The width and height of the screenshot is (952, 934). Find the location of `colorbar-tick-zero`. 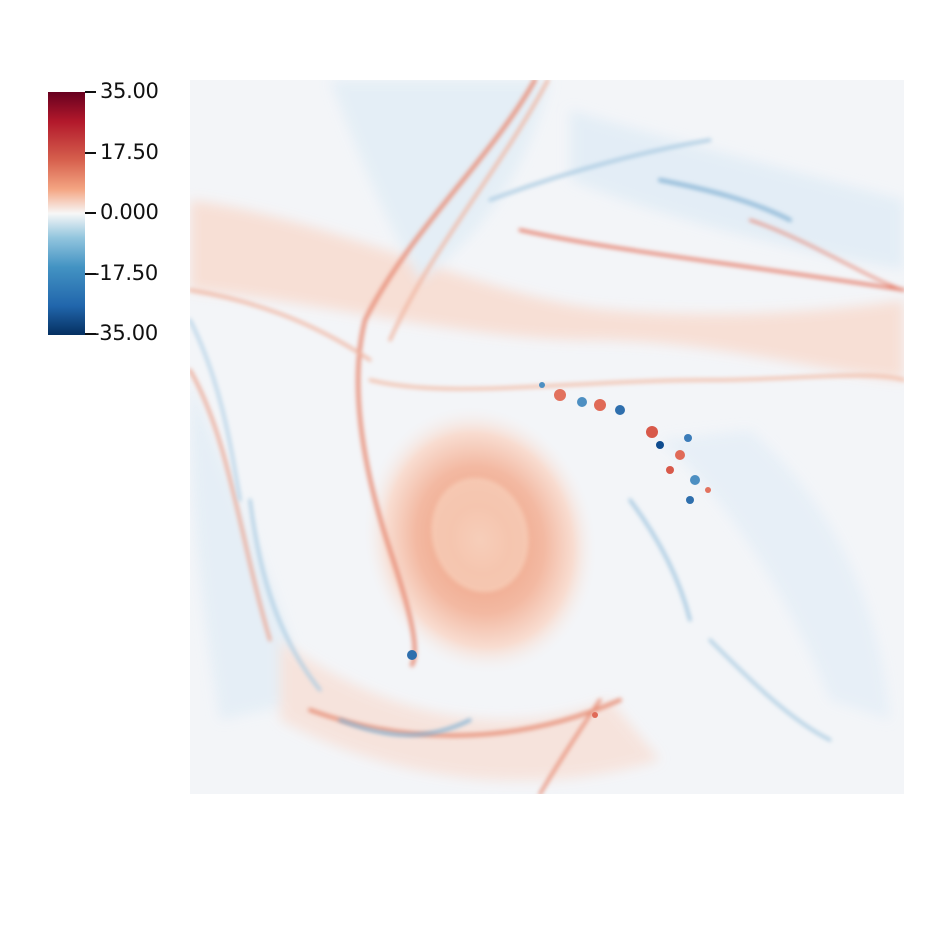

colorbar-tick-zero is located at coordinates (90, 213).